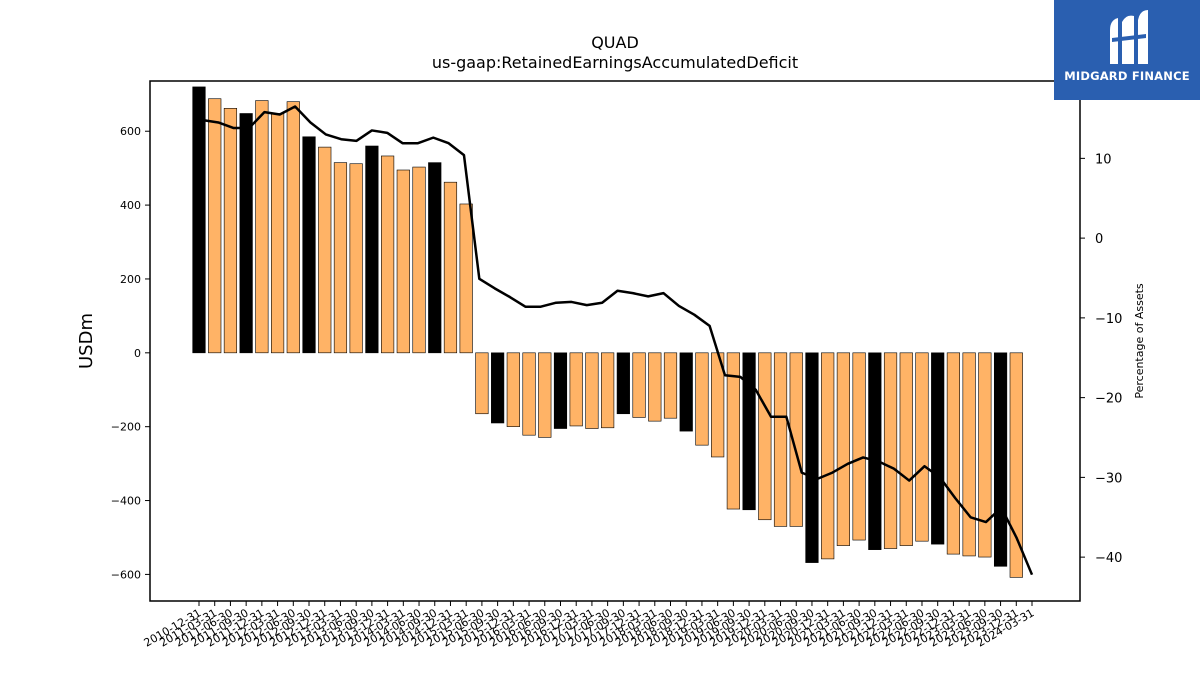 This screenshot has width=1200, height=675. Describe the element at coordinates (126, 501) in the screenshot. I see `y-tick-label: −400` at that location.